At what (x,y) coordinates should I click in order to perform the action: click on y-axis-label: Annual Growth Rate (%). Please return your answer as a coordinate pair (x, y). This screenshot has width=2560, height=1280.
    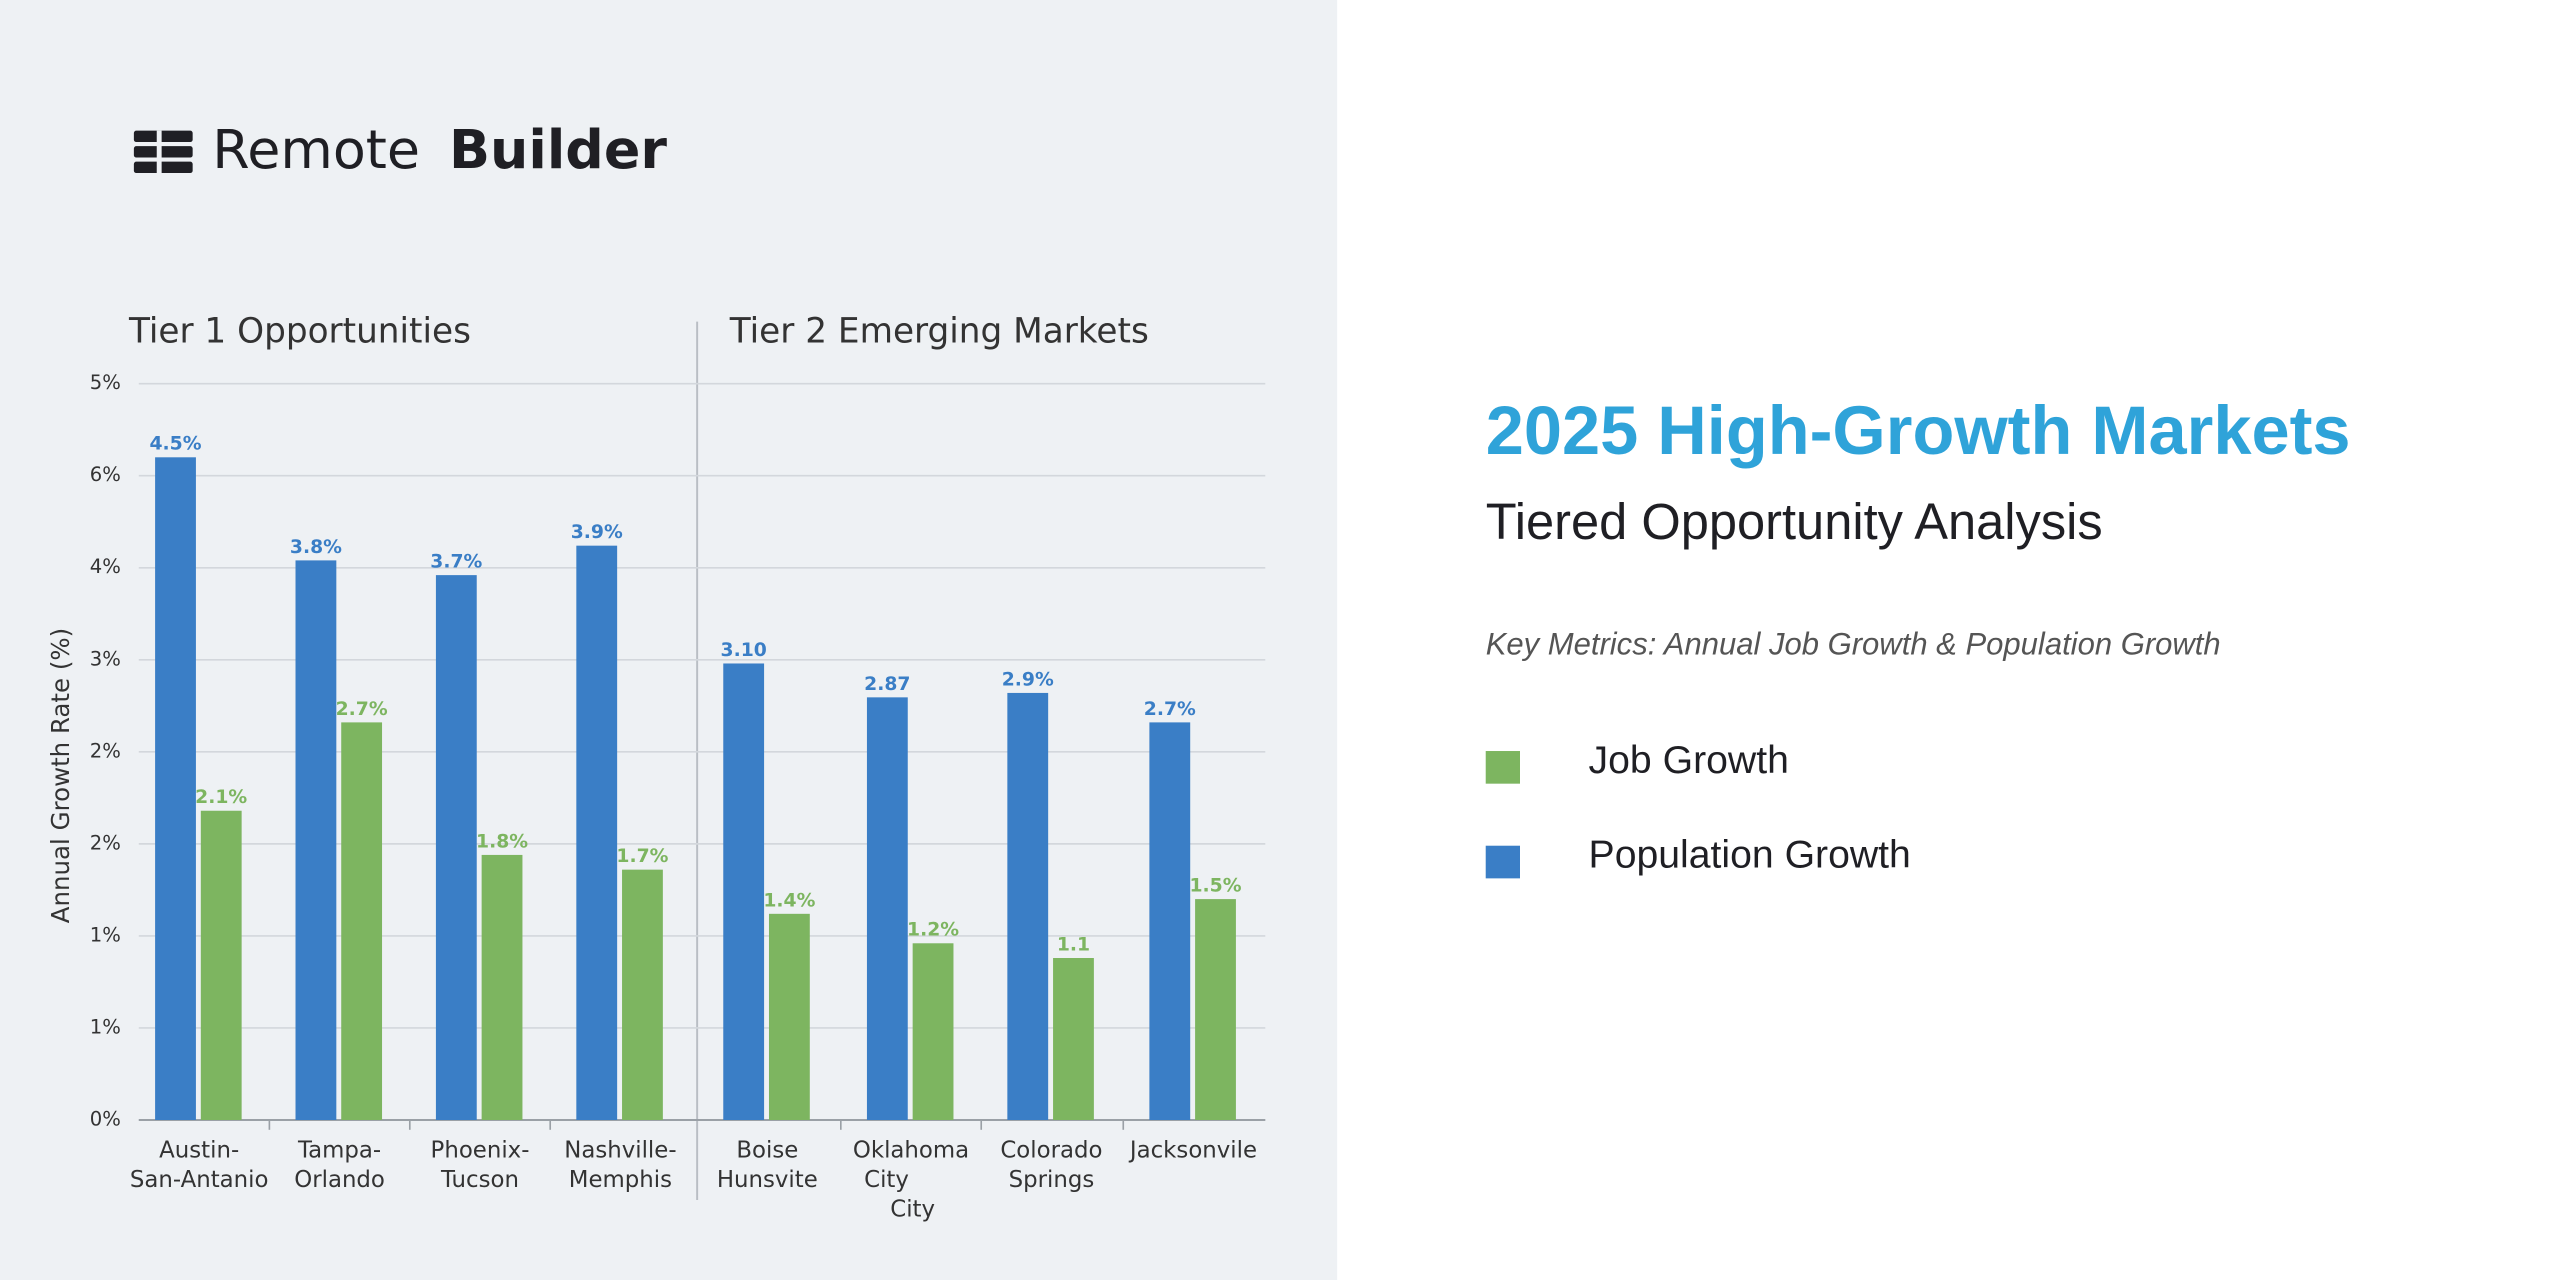
    Looking at the image, I should click on (60, 775).